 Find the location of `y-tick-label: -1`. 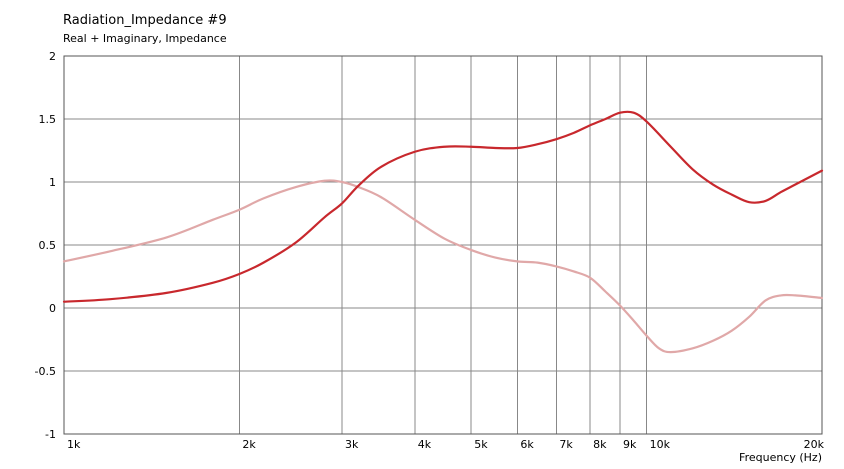

y-tick-label: -1 is located at coordinates (50, 434).